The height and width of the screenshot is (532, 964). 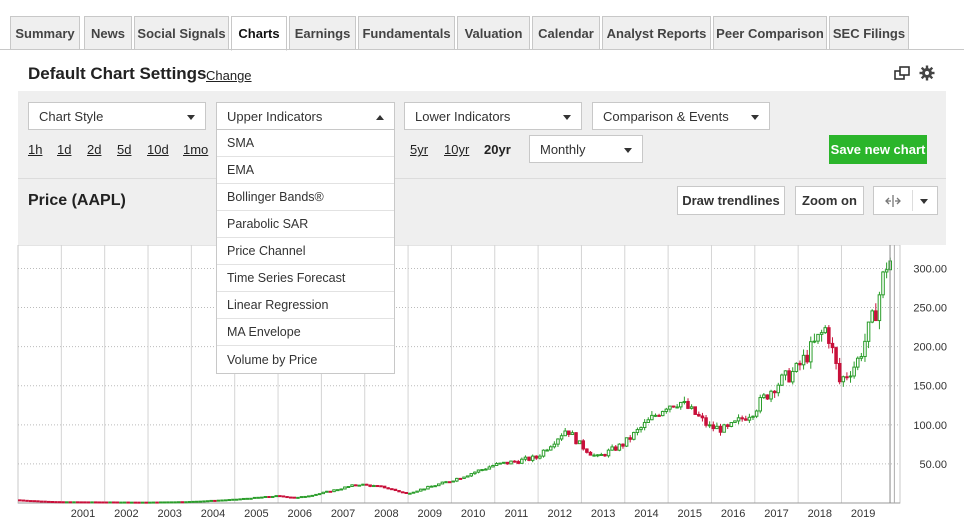 I want to click on tab-analyst-reports: Analyst Reports, so click(x=656, y=33).